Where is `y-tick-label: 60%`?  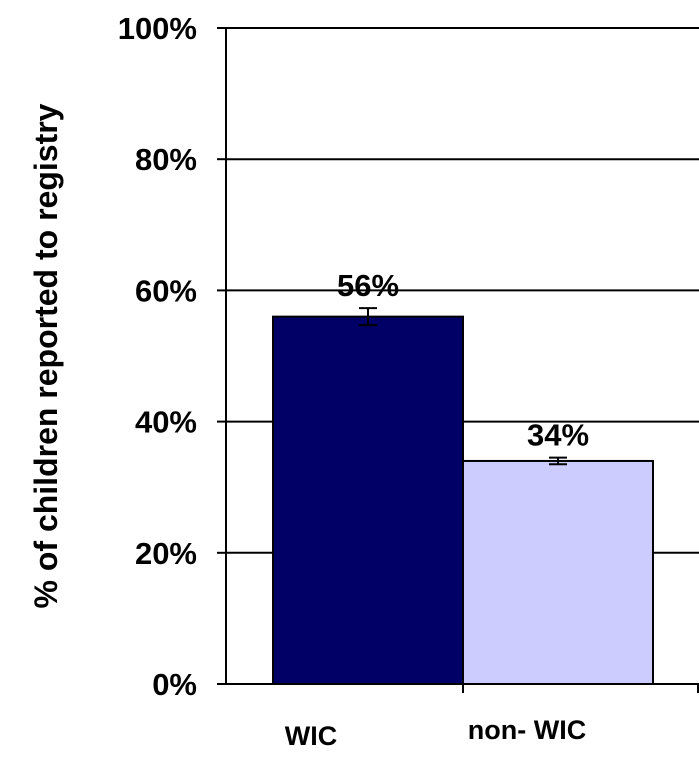
y-tick-label: 60% is located at coordinates (166, 290).